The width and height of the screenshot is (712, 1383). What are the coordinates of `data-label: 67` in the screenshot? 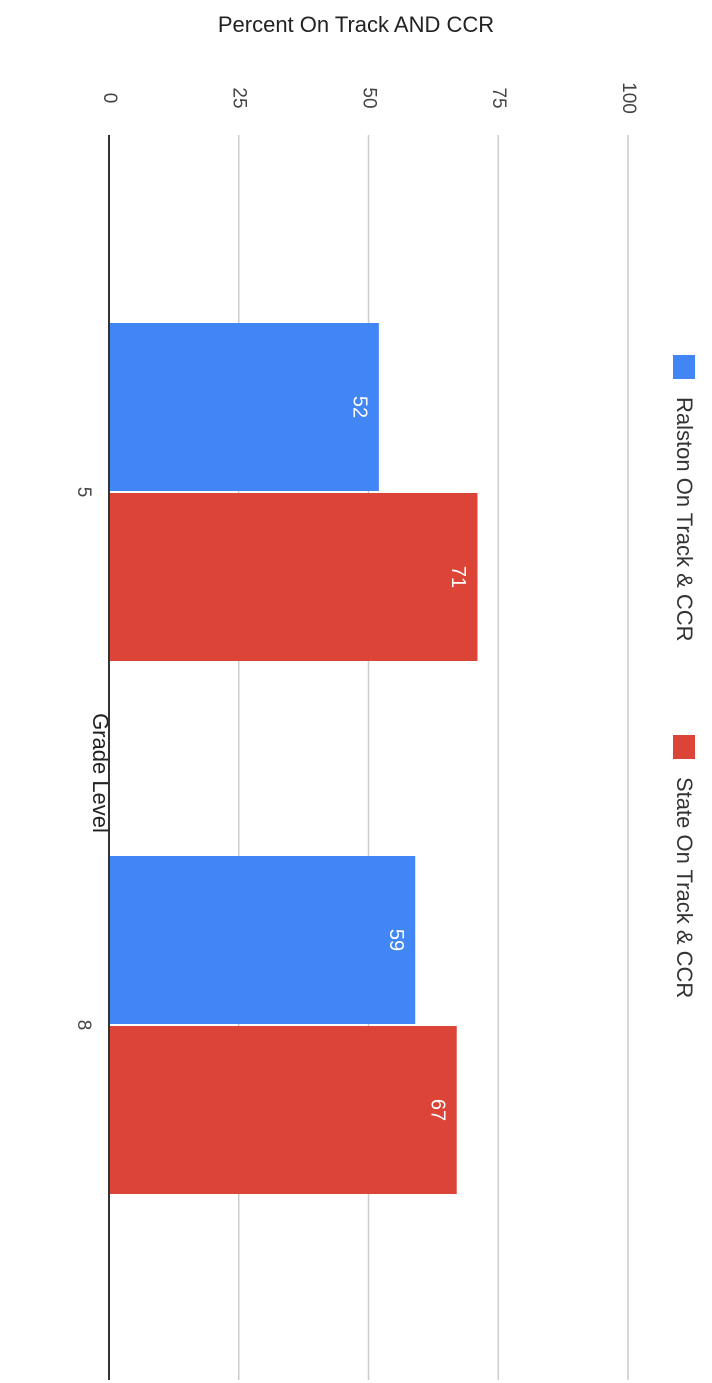 It's located at (437, 1110).